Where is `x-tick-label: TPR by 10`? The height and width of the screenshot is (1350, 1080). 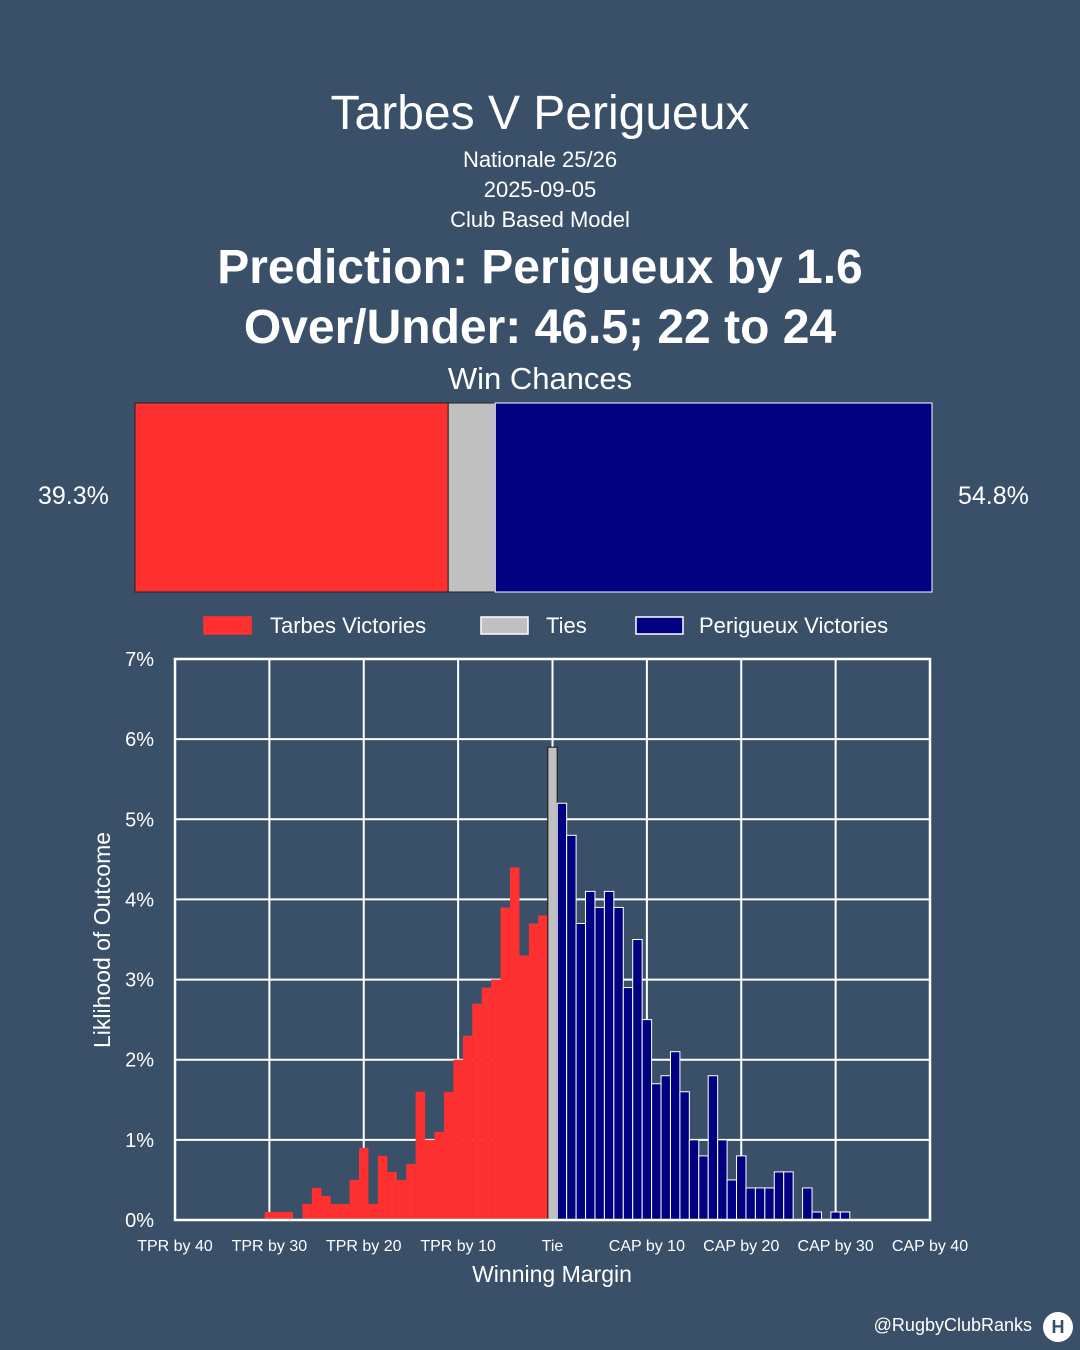
x-tick-label: TPR by 10 is located at coordinates (458, 1246).